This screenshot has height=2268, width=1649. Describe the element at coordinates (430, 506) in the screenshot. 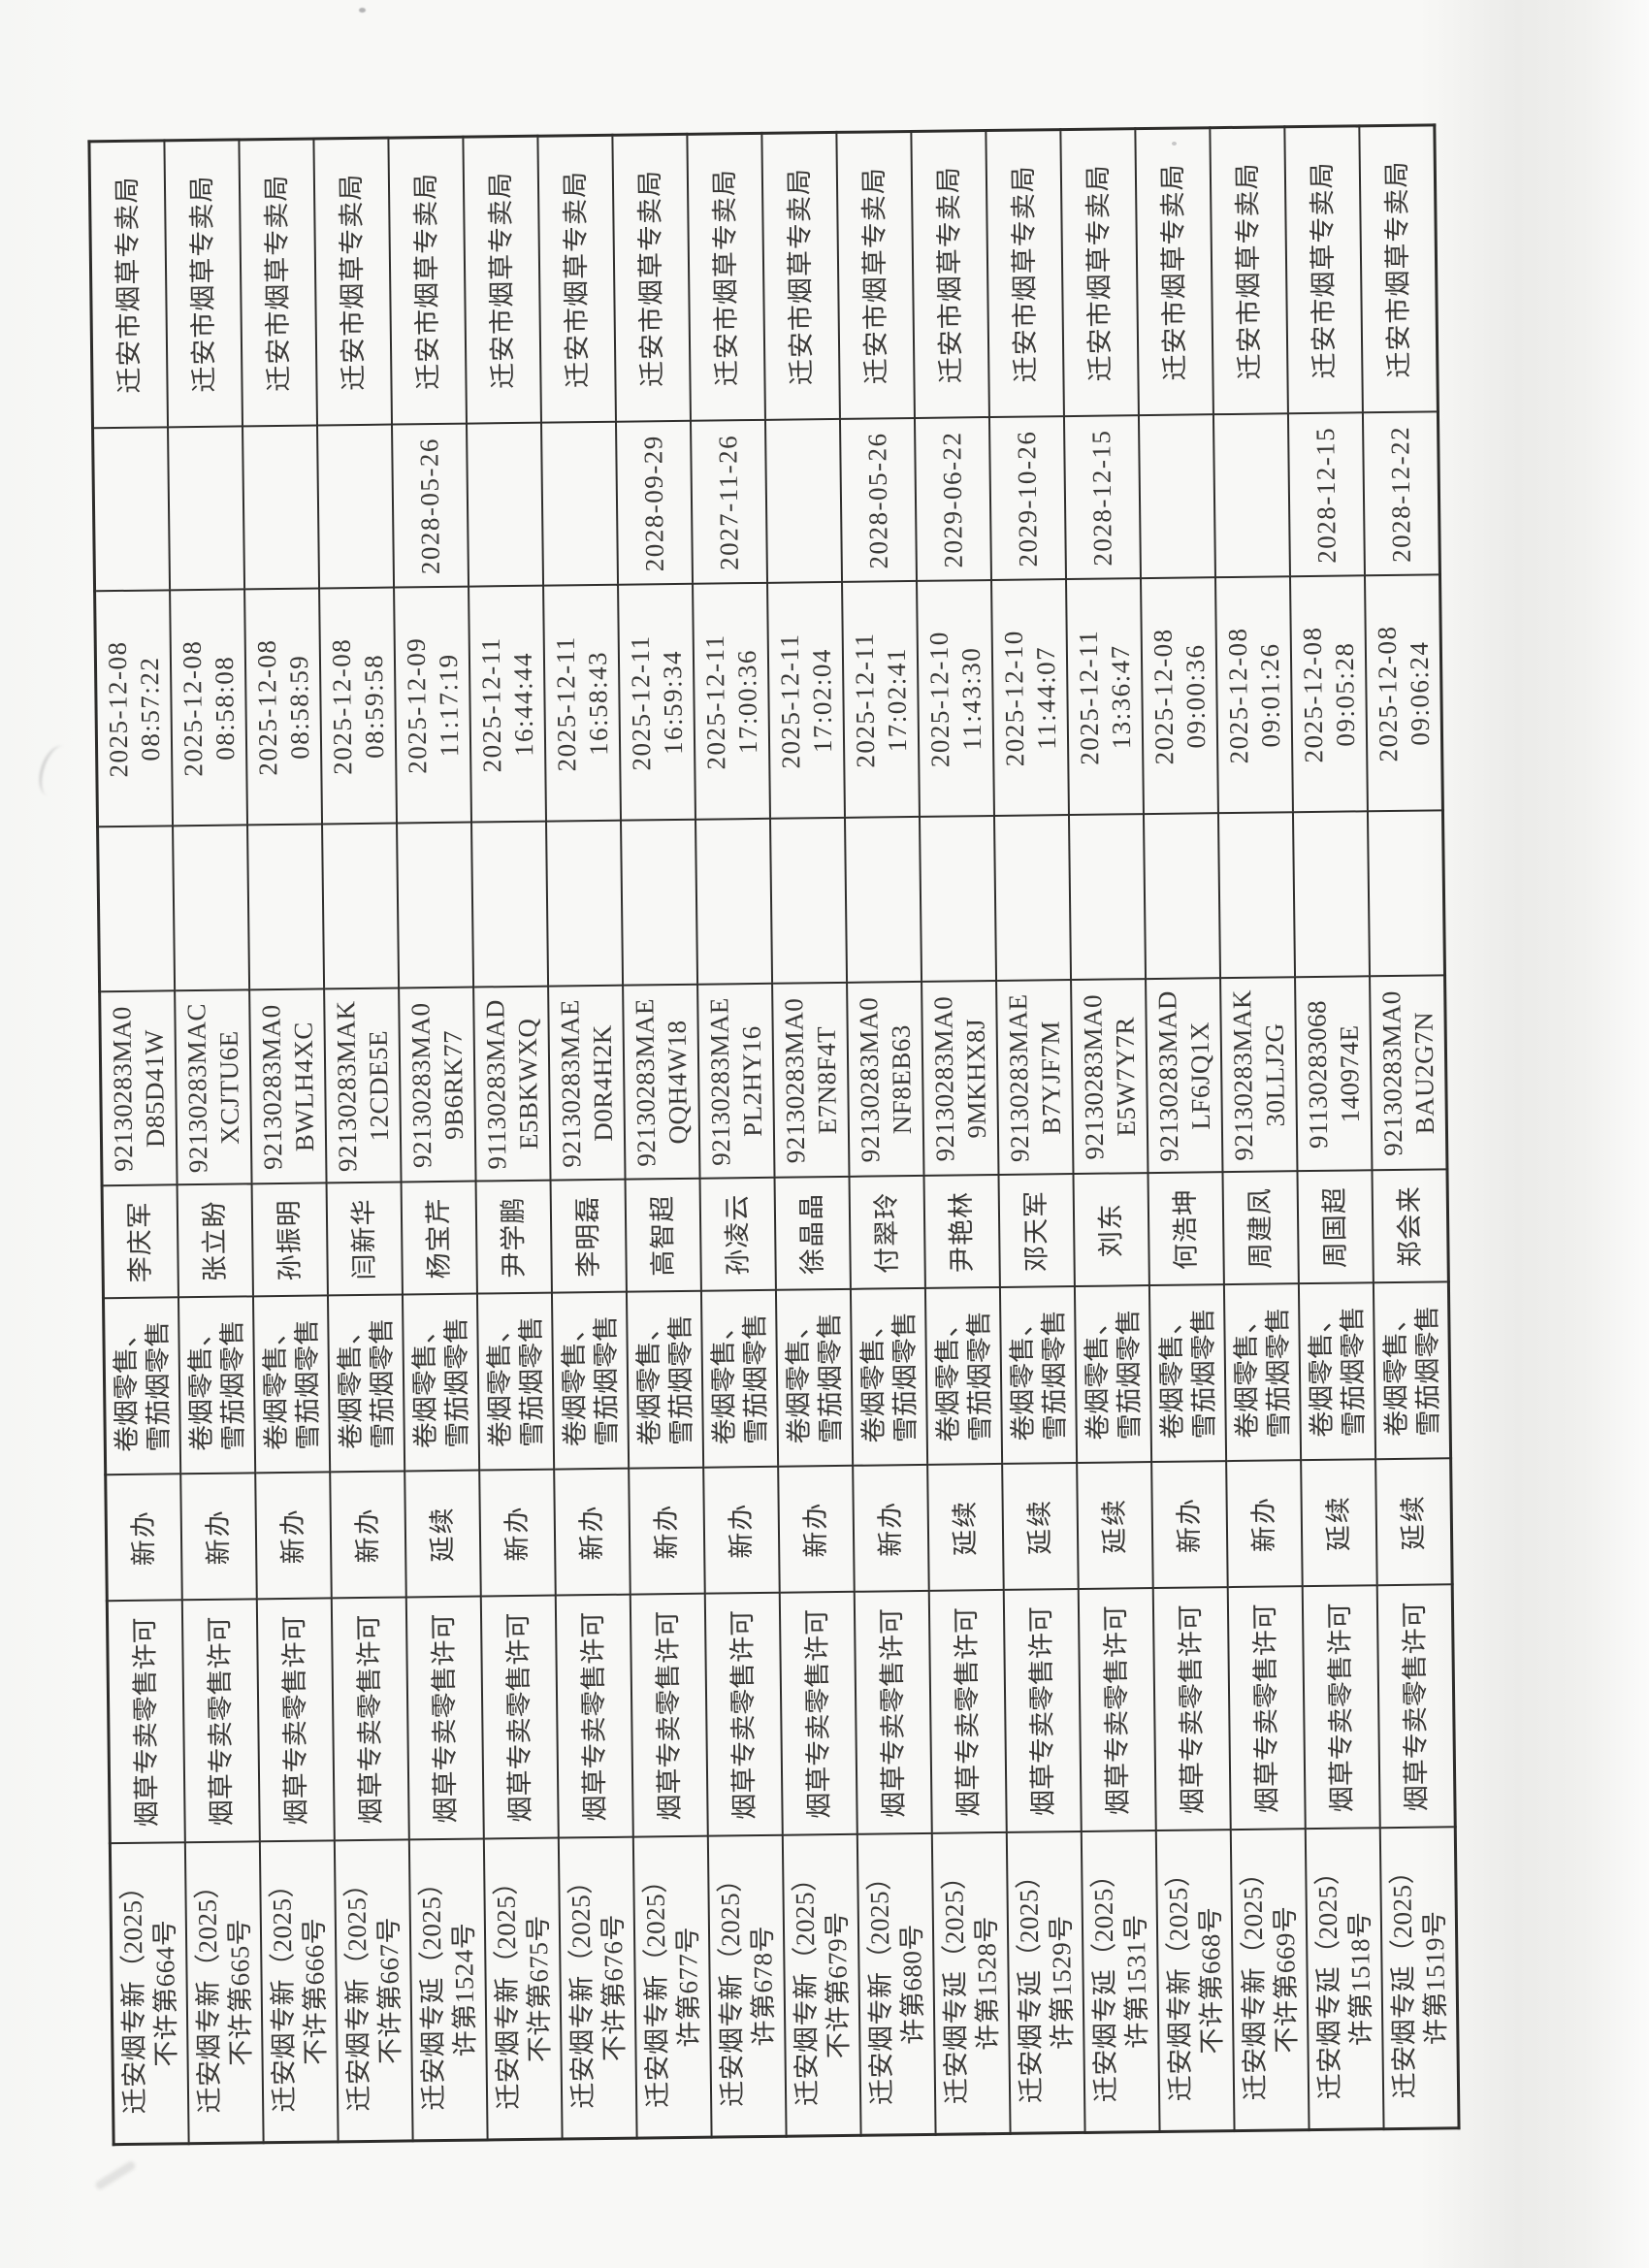

I see `cell-valid-until: 2028-05-26` at that location.